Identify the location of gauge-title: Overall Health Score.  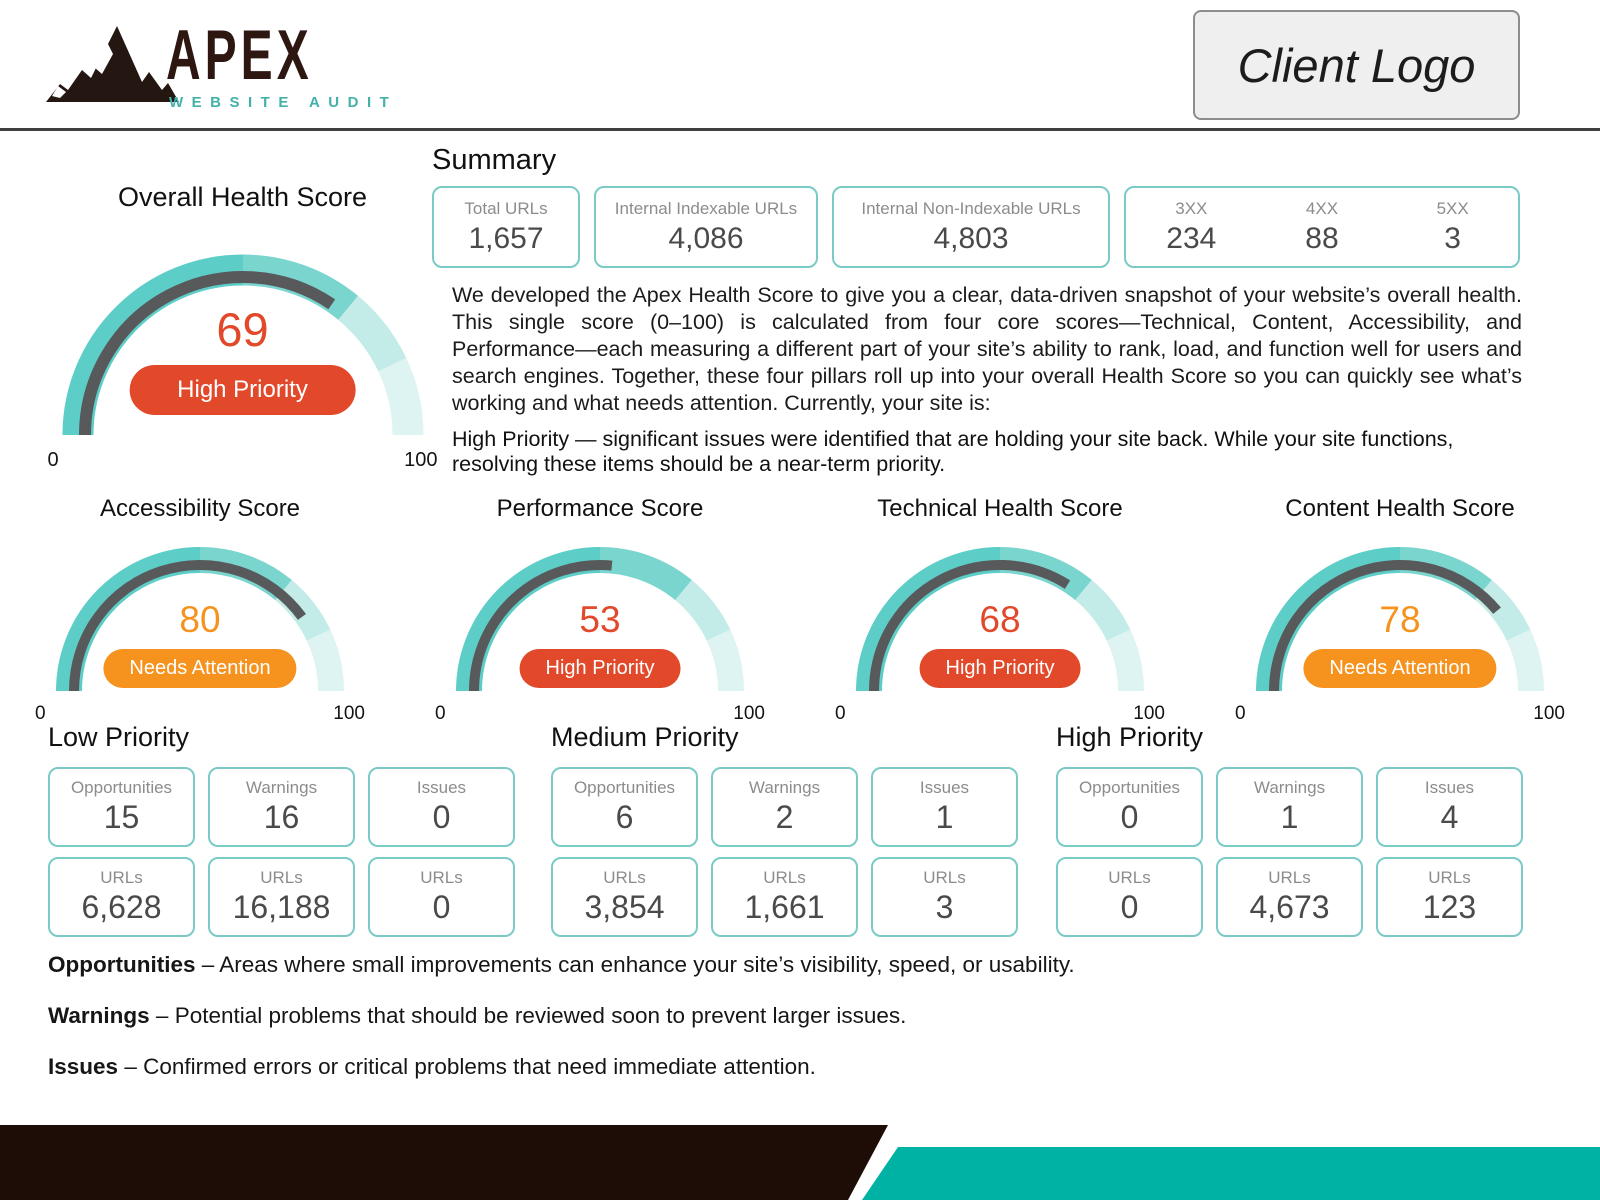
(242, 197).